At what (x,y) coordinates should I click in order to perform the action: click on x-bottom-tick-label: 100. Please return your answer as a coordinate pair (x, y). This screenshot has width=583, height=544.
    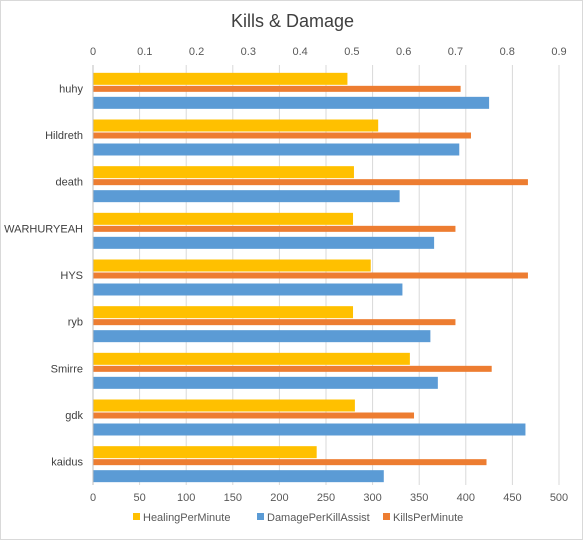
    Looking at the image, I should click on (186, 498).